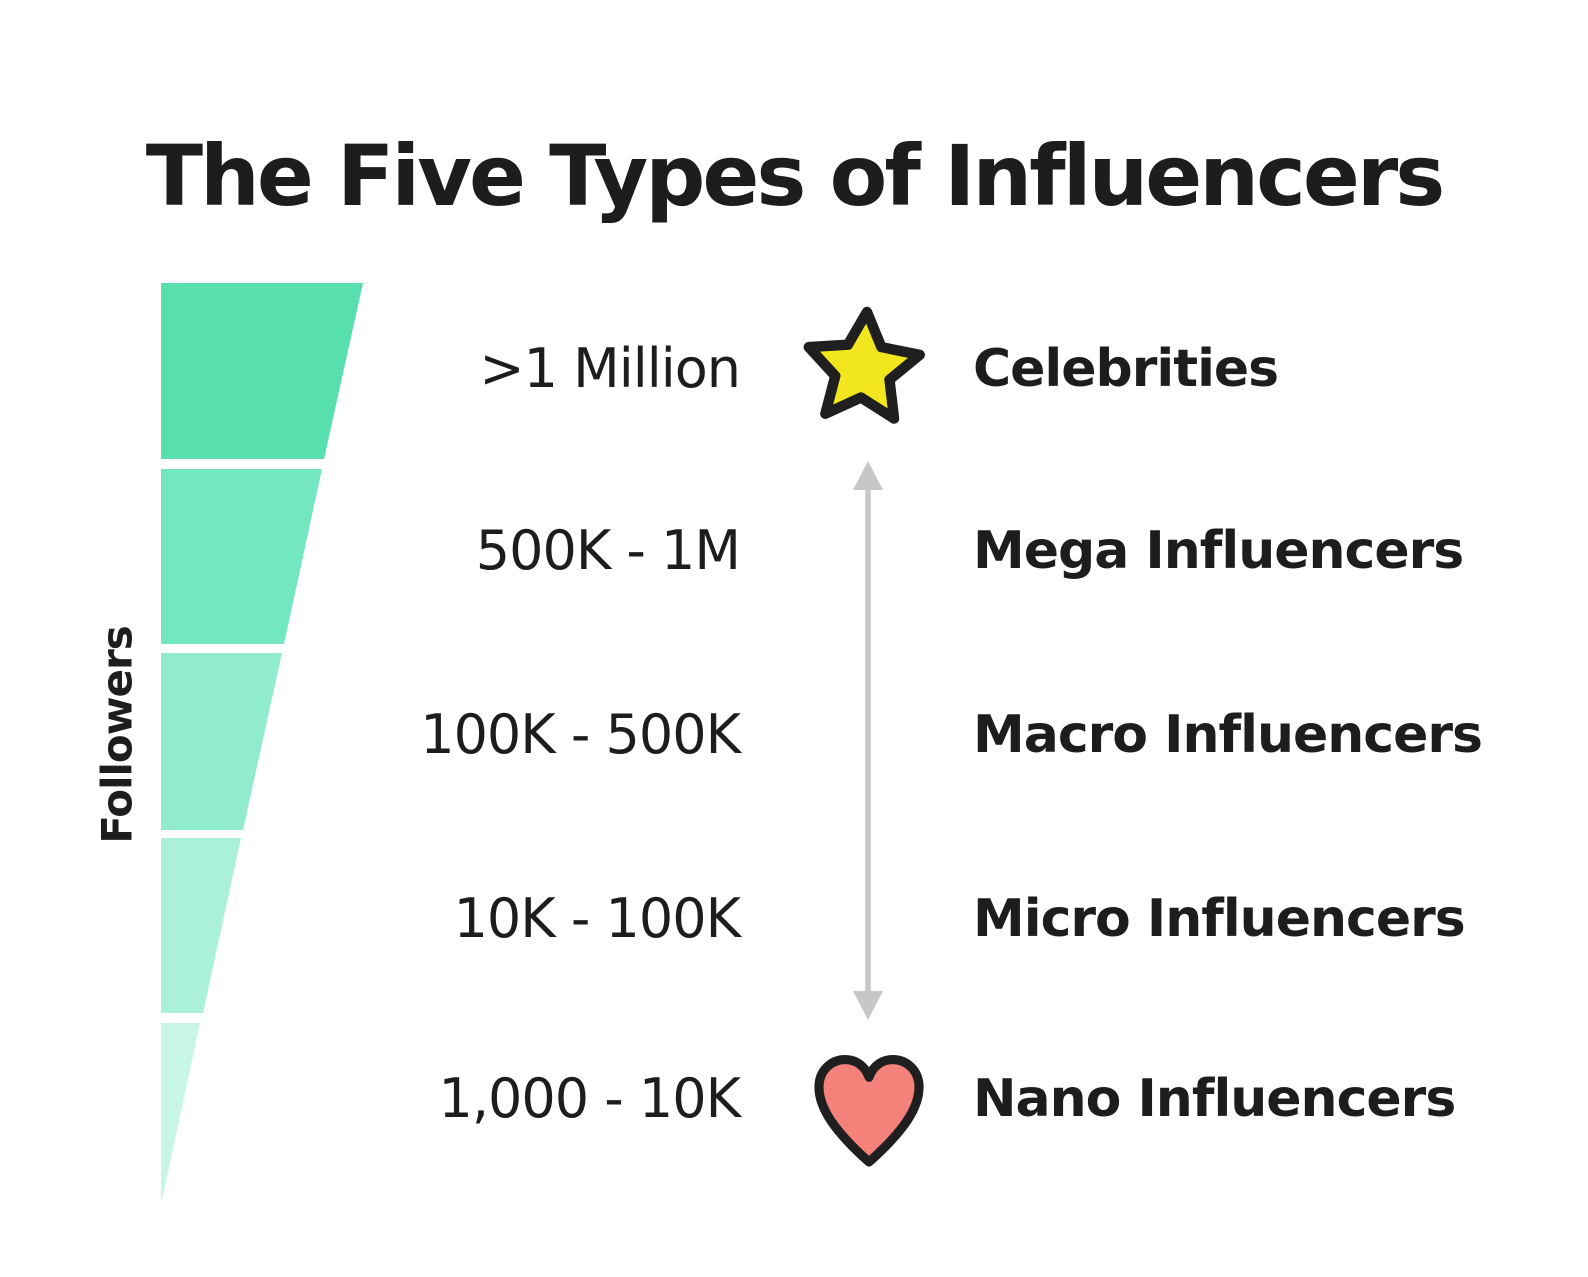  What do you see at coordinates (241, 556) in the screenshot?
I see `funnel-segment-mega` at bounding box center [241, 556].